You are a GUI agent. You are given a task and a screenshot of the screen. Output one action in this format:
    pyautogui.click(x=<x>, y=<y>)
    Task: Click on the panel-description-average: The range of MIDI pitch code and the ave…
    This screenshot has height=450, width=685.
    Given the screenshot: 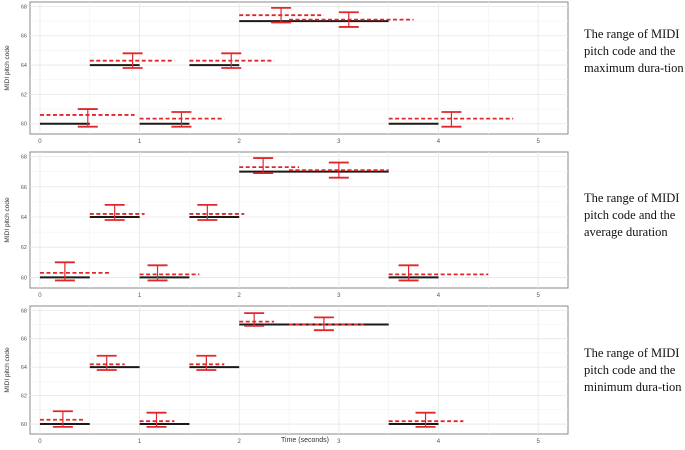 What is the action you would take?
    pyautogui.click(x=632, y=215)
    